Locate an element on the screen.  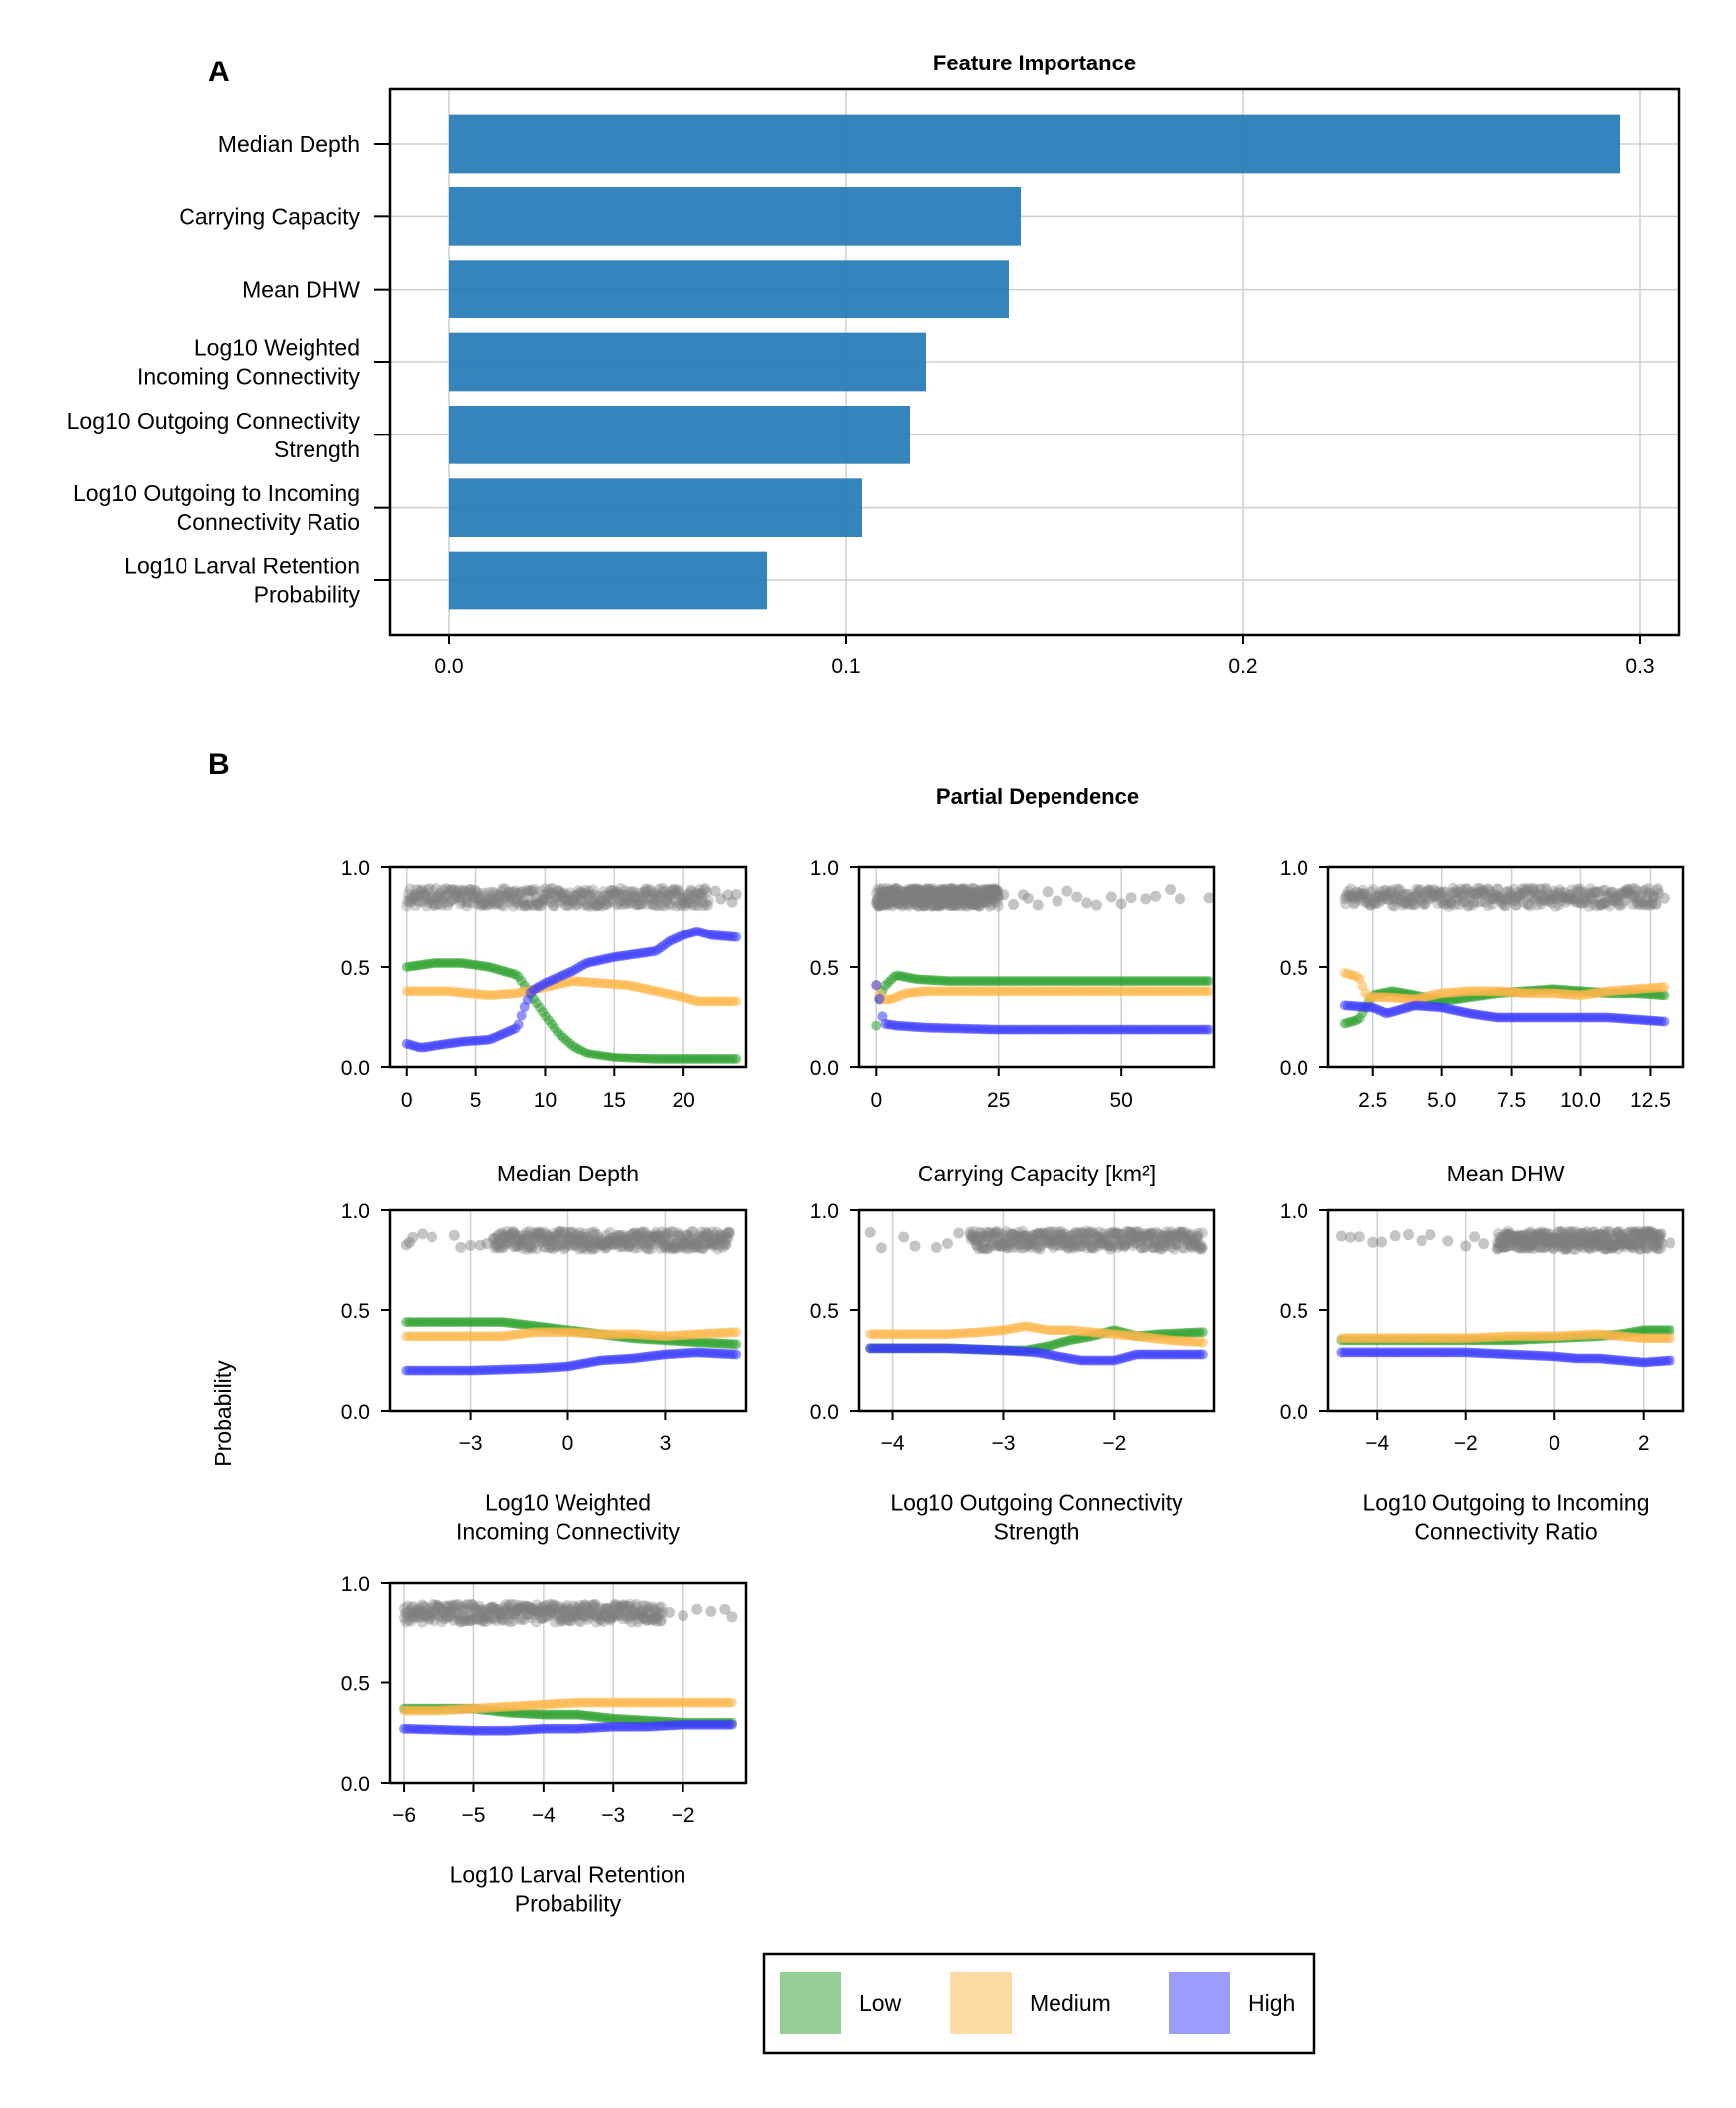
y-axis-label: Probability is located at coordinates (223, 1413).